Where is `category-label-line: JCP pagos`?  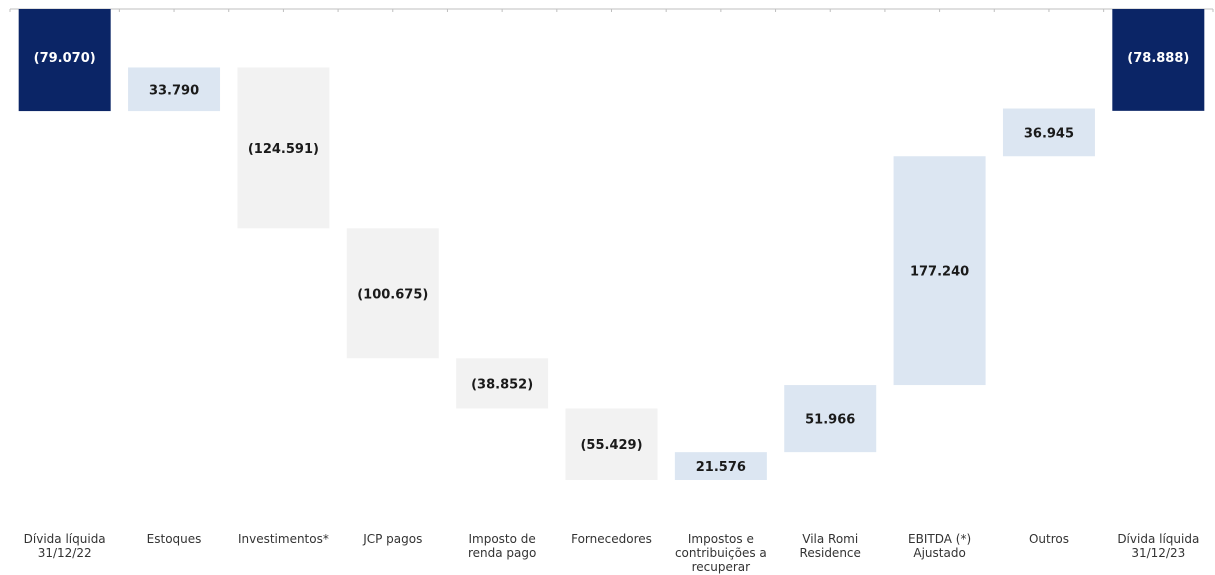 category-label-line: JCP pagos is located at coordinates (392, 539).